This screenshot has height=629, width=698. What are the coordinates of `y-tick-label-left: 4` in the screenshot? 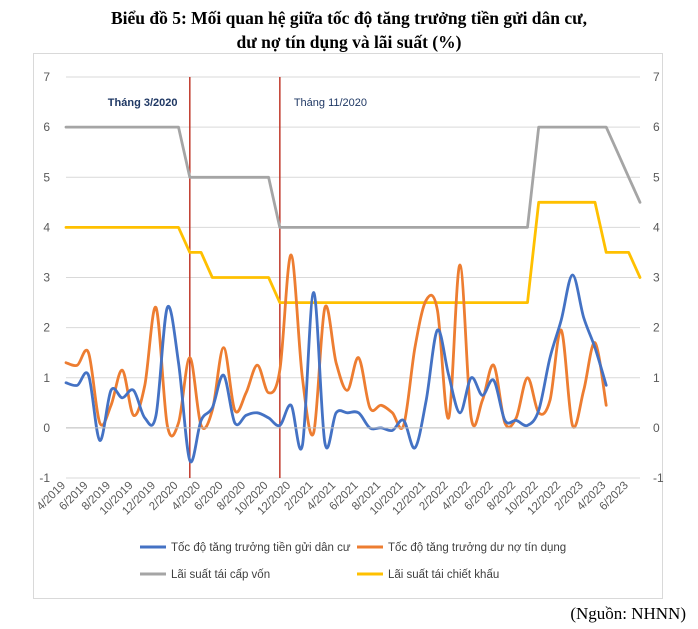 It's located at (46, 227).